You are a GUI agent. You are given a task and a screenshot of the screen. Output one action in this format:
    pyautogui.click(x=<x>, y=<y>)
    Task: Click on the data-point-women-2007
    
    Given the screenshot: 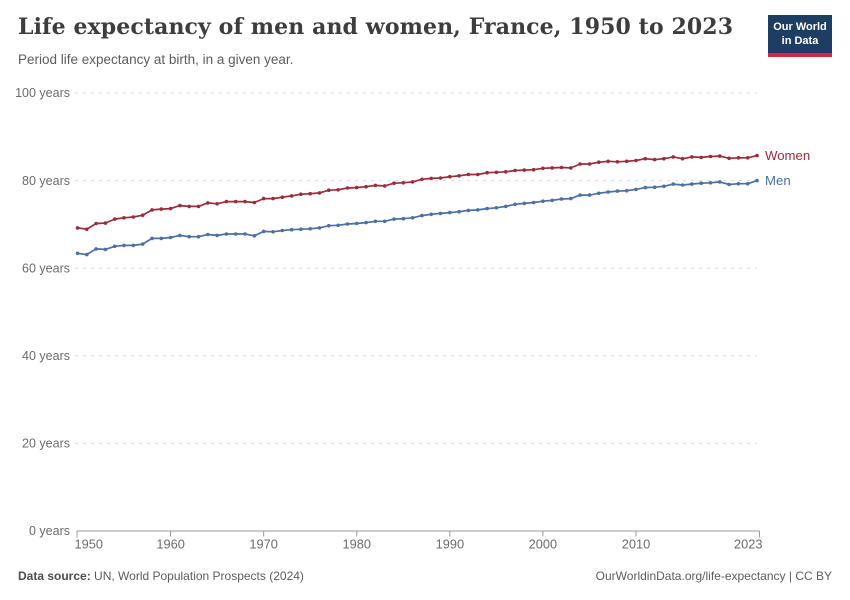 What is the action you would take?
    pyautogui.click(x=608, y=161)
    